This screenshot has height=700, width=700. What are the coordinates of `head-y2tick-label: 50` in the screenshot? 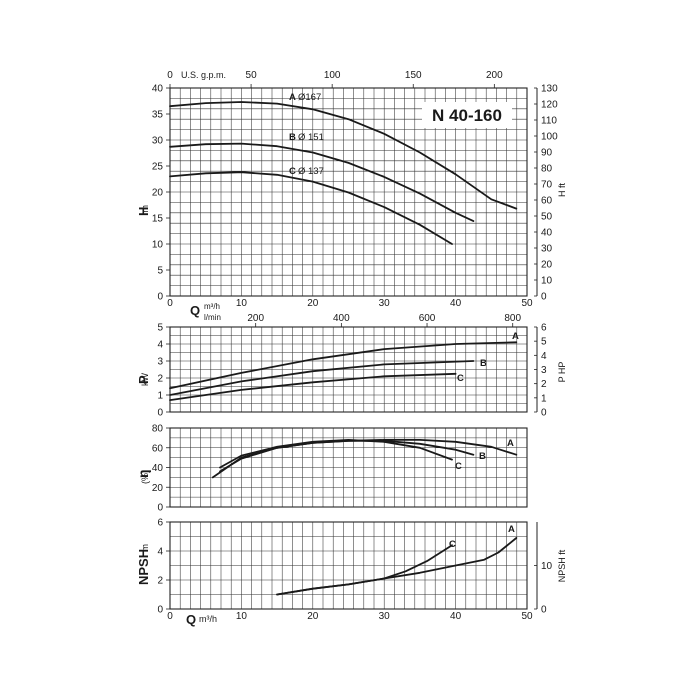 It's located at (547, 217).